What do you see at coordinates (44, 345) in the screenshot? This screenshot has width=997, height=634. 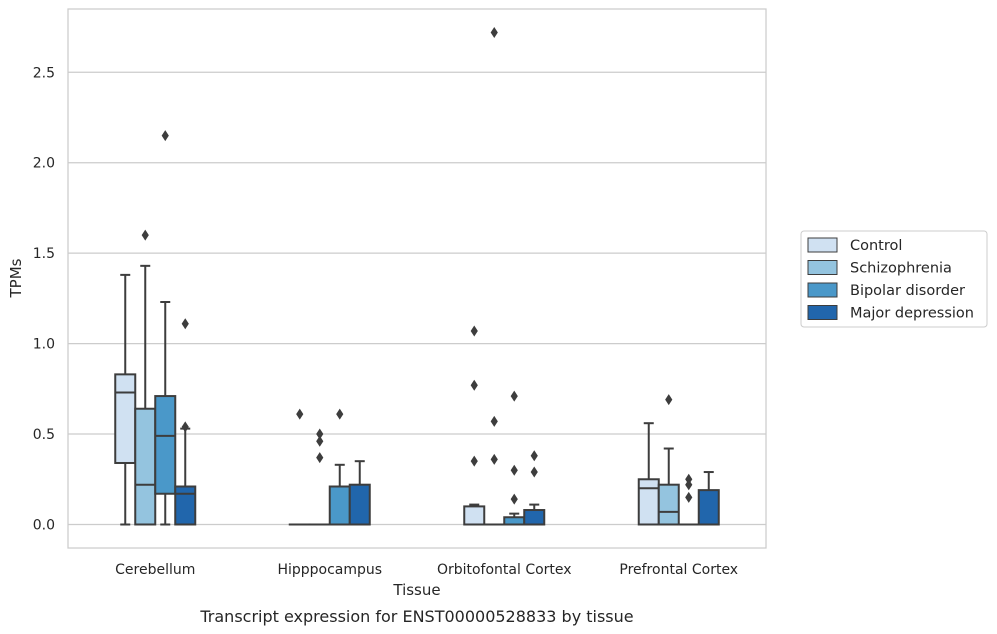 I see `y-tick-label: 1.0` at bounding box center [44, 345].